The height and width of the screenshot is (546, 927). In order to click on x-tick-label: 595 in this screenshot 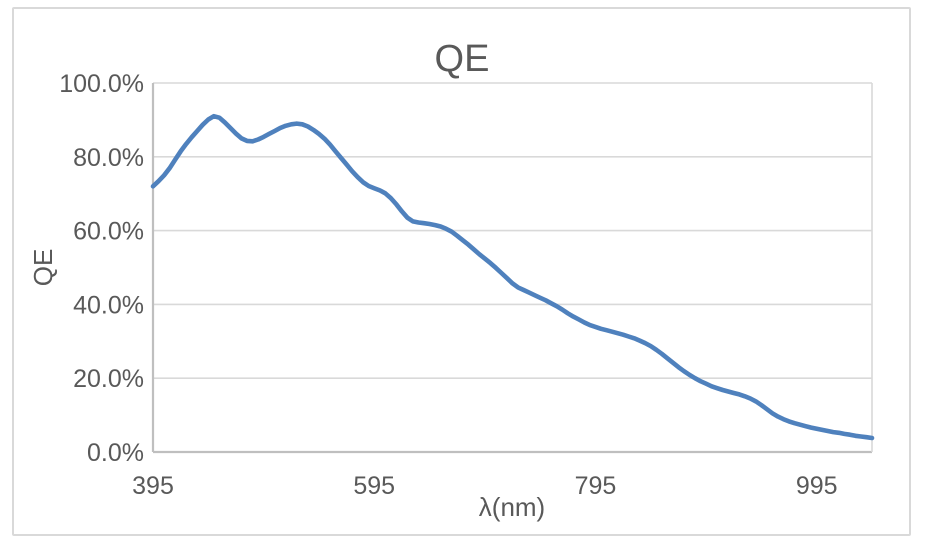, I will do `click(374, 486)`.